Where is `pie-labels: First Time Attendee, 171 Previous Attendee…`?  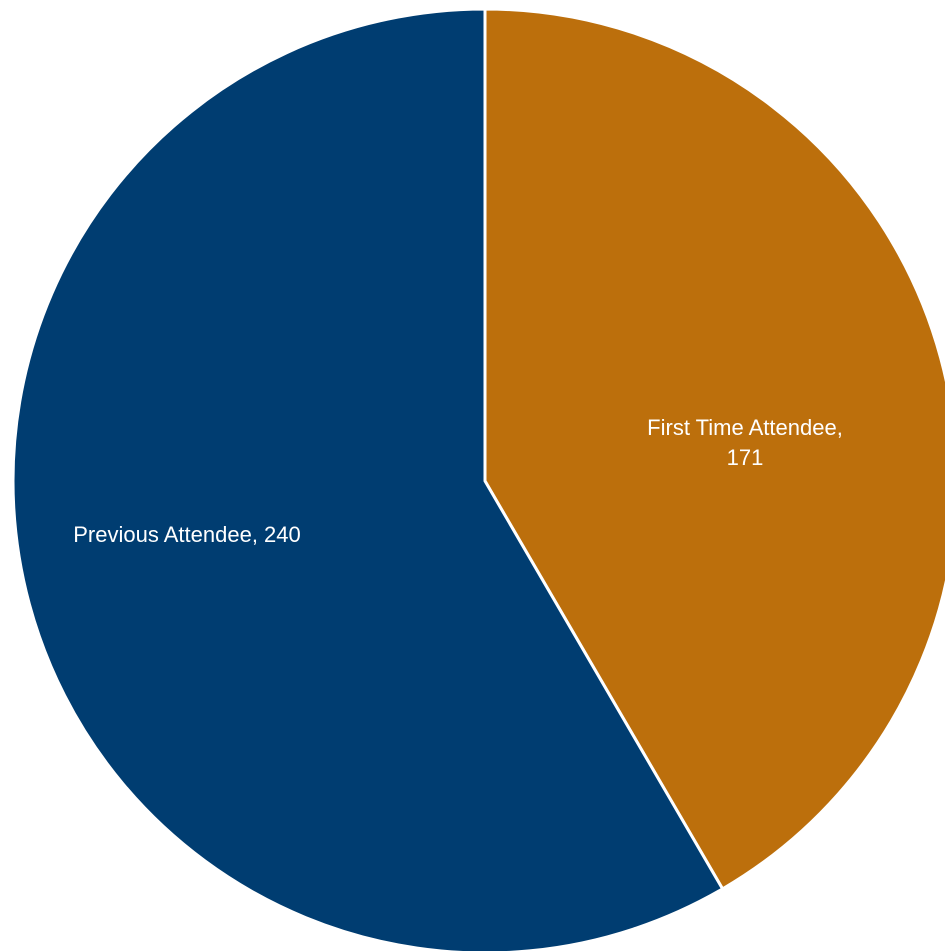 pie-labels: First Time Attendee, 171 Previous Attendee… is located at coordinates (458, 481).